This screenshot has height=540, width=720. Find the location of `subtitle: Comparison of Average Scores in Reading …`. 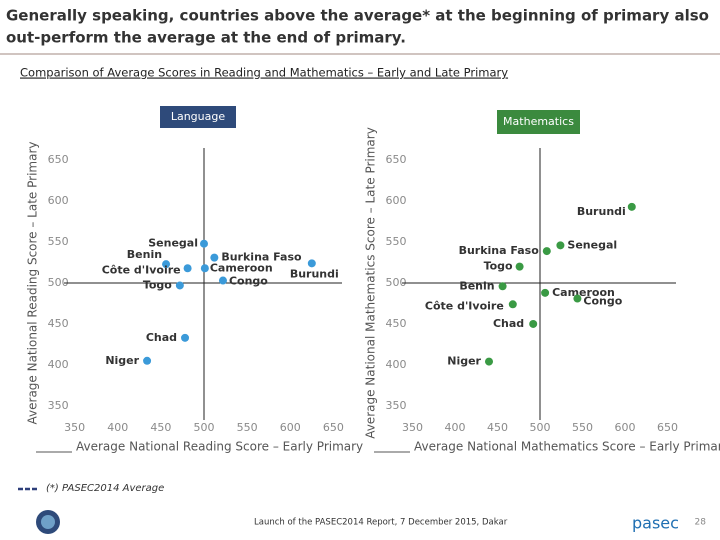

subtitle: Comparison of Average Scores in Reading … is located at coordinates (264, 73).